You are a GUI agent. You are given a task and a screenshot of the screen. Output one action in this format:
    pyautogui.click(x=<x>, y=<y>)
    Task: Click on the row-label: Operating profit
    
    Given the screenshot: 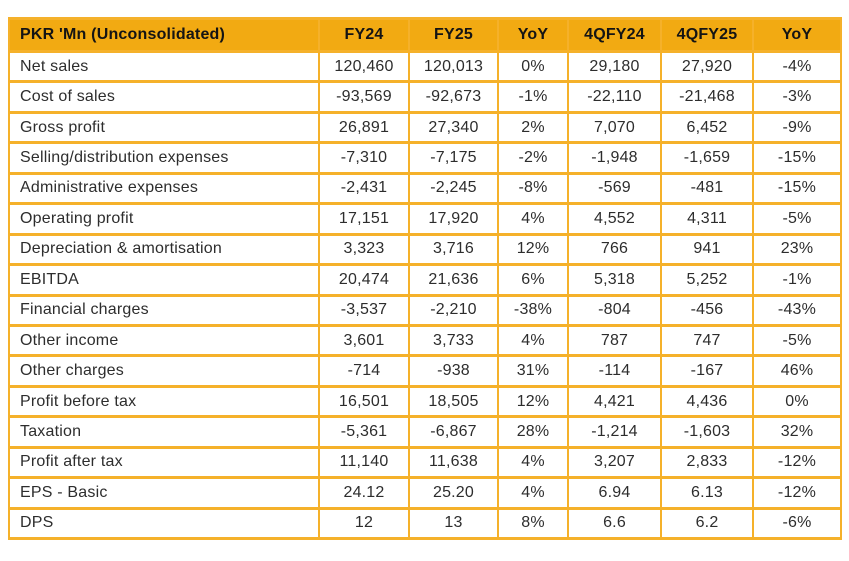 What is the action you would take?
    pyautogui.click(x=164, y=219)
    